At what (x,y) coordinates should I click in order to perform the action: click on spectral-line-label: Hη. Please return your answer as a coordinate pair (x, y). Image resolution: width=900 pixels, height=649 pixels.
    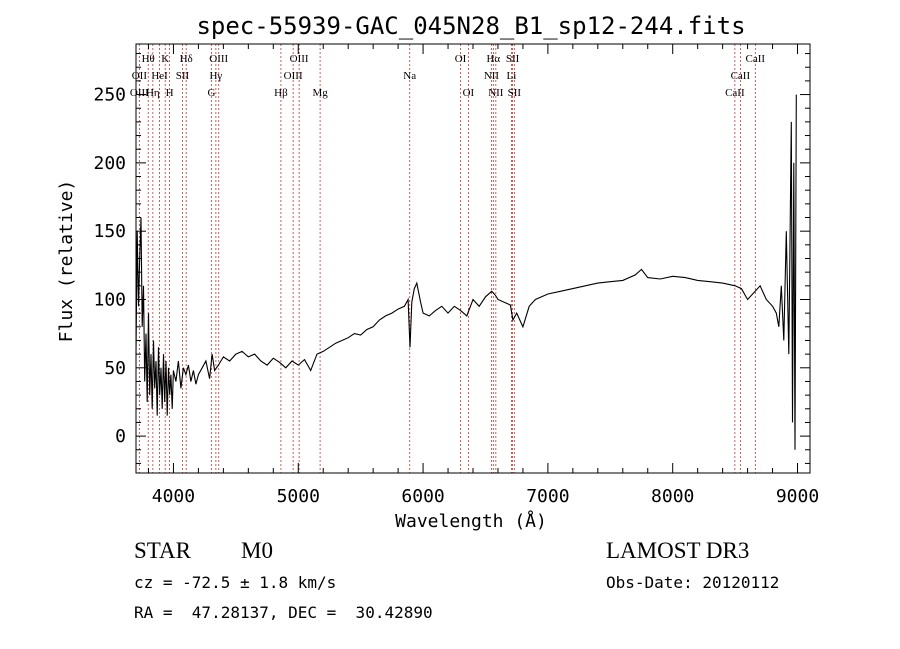
    Looking at the image, I should click on (153, 93).